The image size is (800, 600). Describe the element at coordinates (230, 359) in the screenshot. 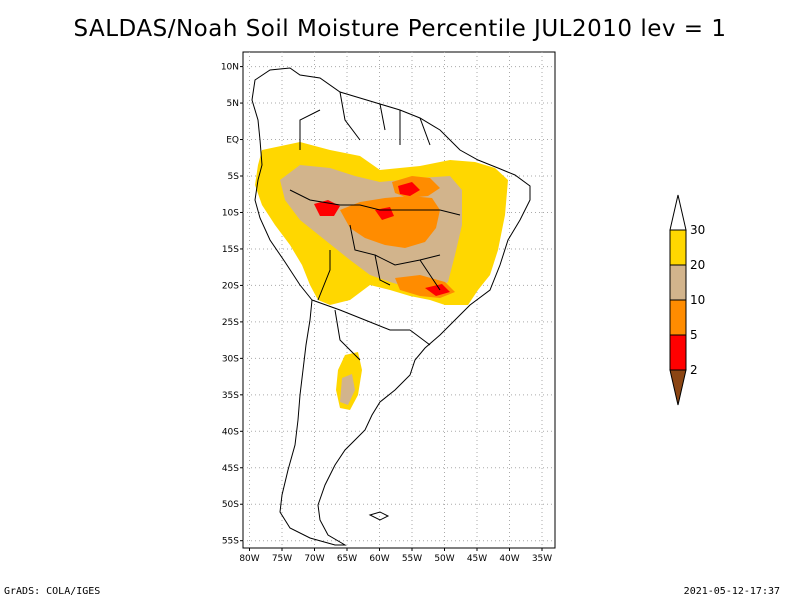

I see `lat-tick-label: 30S` at that location.